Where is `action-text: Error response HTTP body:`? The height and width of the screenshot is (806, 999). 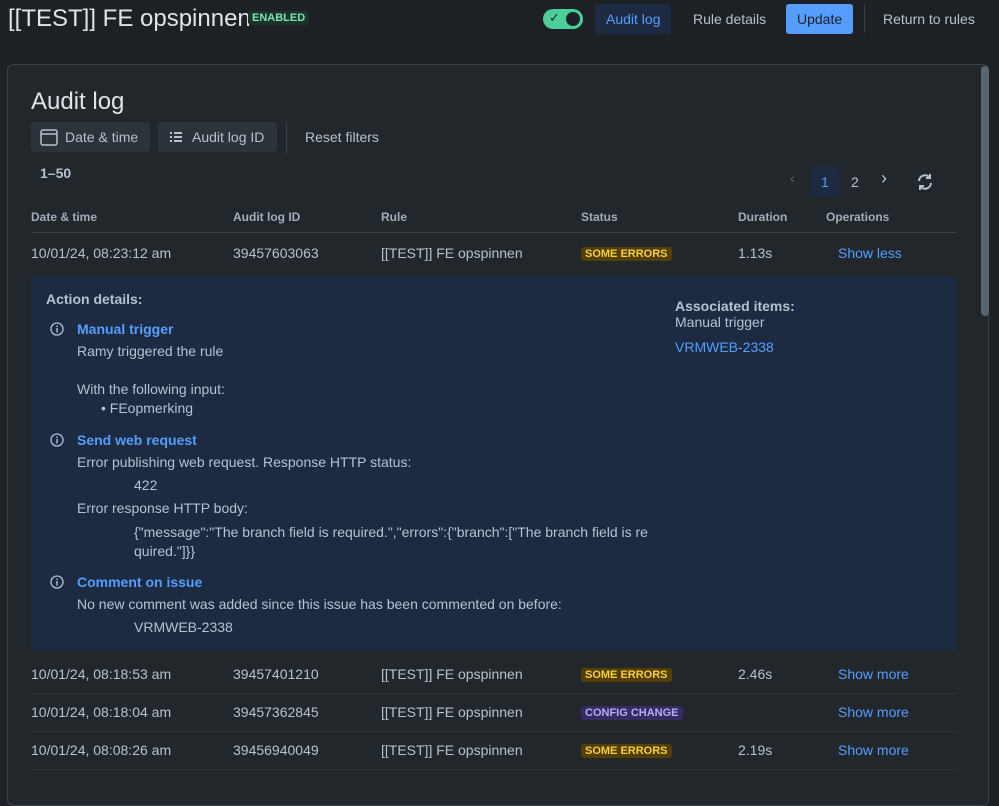
action-text: Error response HTTP body: is located at coordinates (162, 508).